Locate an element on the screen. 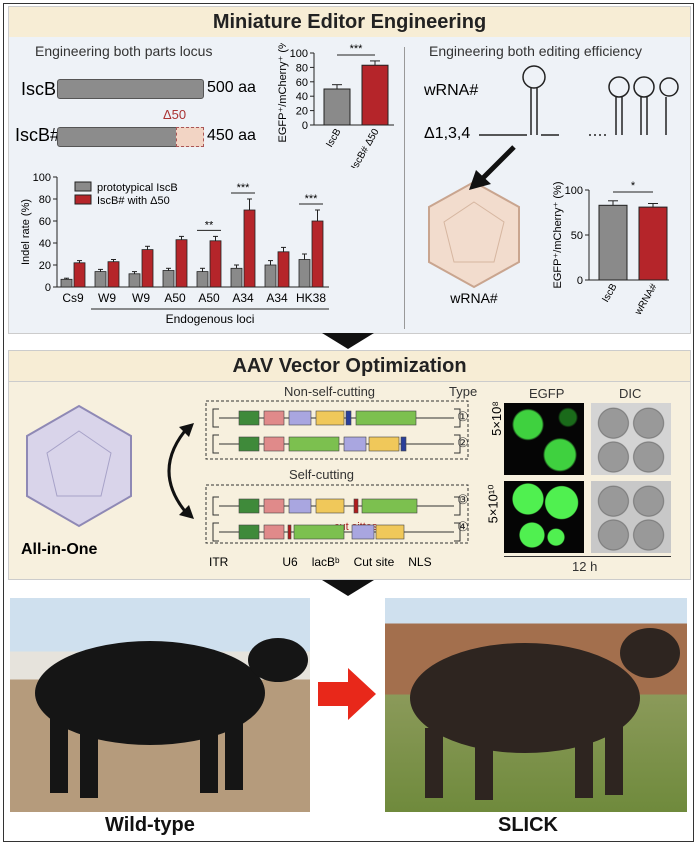 Image resolution: width=697 pixels, height=845 pixels. wrna-label: wRNA# is located at coordinates (451, 90).